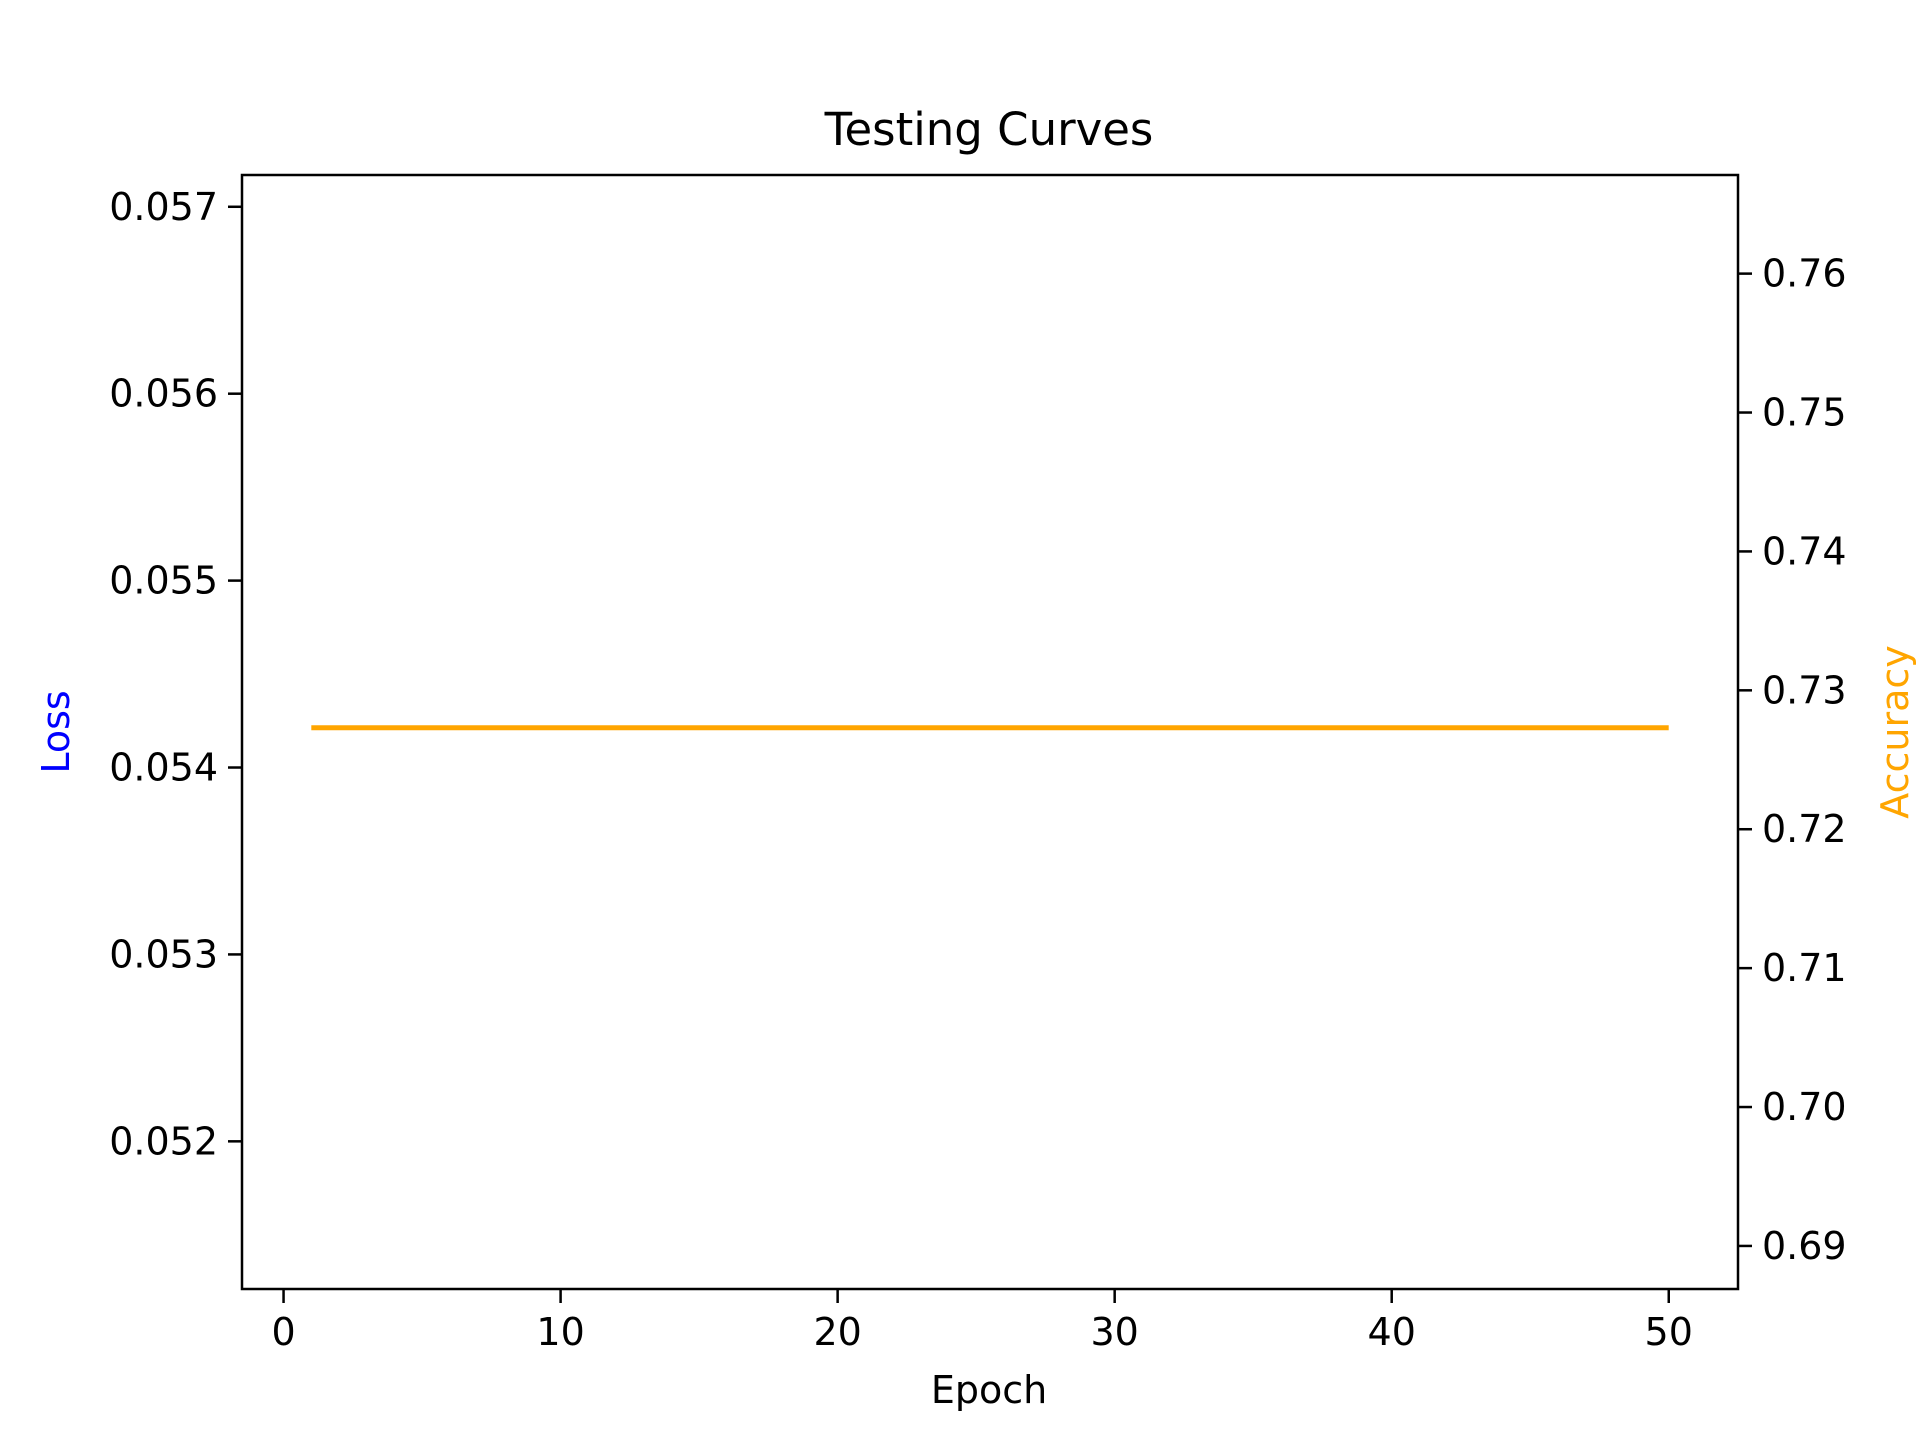 The height and width of the screenshot is (1440, 1920). Describe the element at coordinates (163, 394) in the screenshot. I see `y-left-tick-label-4: 0.056` at that location.